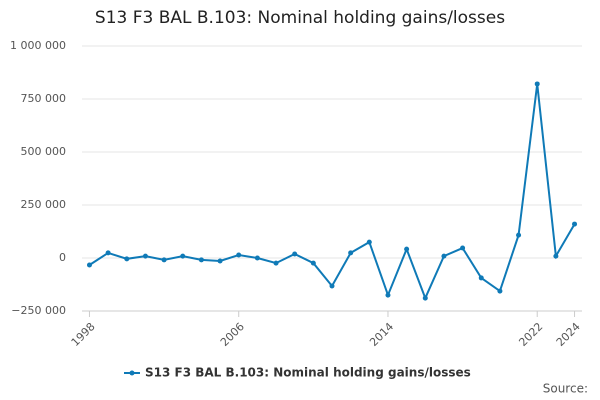  I want to click on x-tick-label: 2024, so click(568, 334).